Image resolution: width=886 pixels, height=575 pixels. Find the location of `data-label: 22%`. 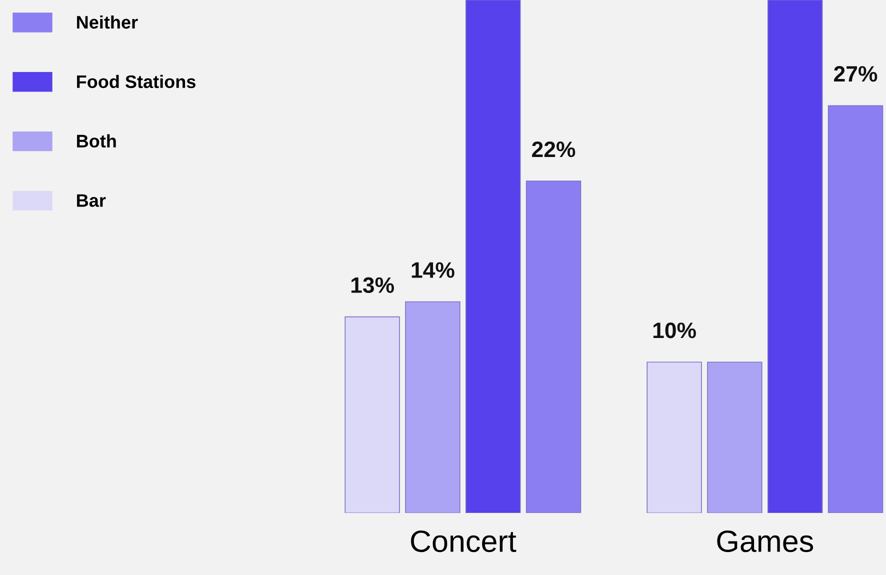

data-label: 22% is located at coordinates (554, 149).